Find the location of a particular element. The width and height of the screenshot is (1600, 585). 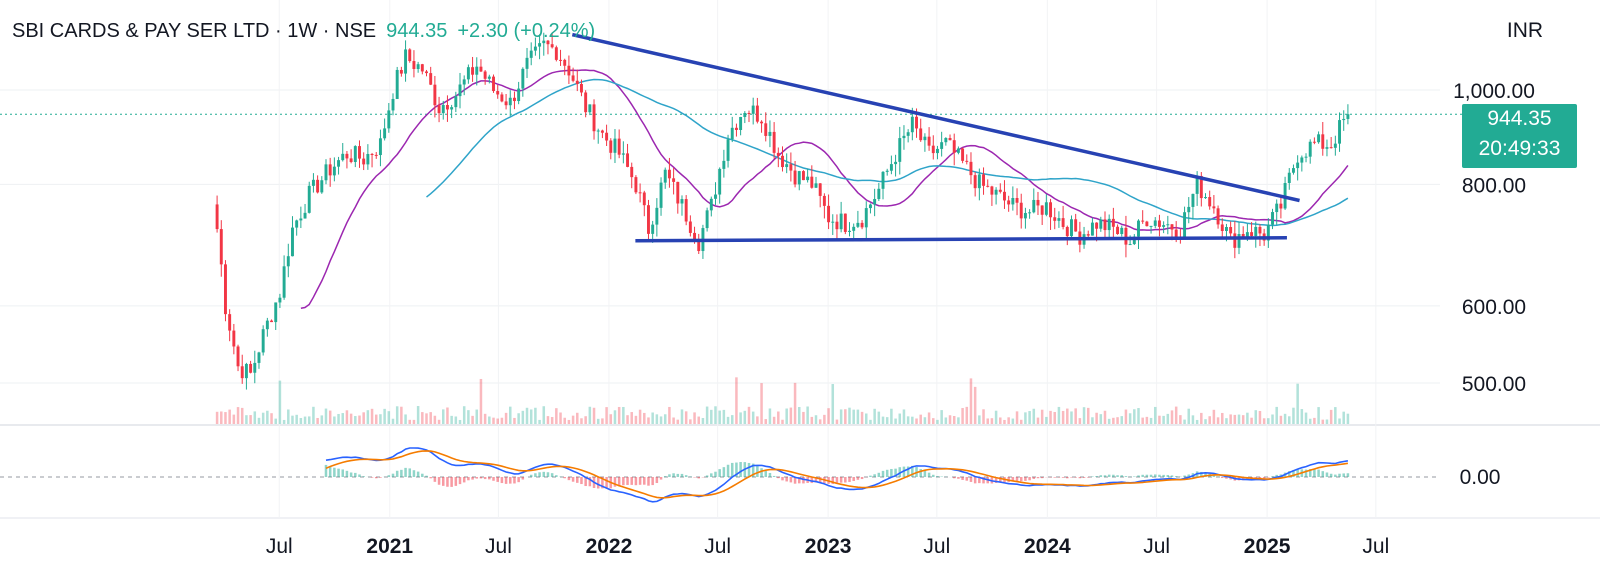

bar-countdown: 20:49:33 is located at coordinates (1519, 148).